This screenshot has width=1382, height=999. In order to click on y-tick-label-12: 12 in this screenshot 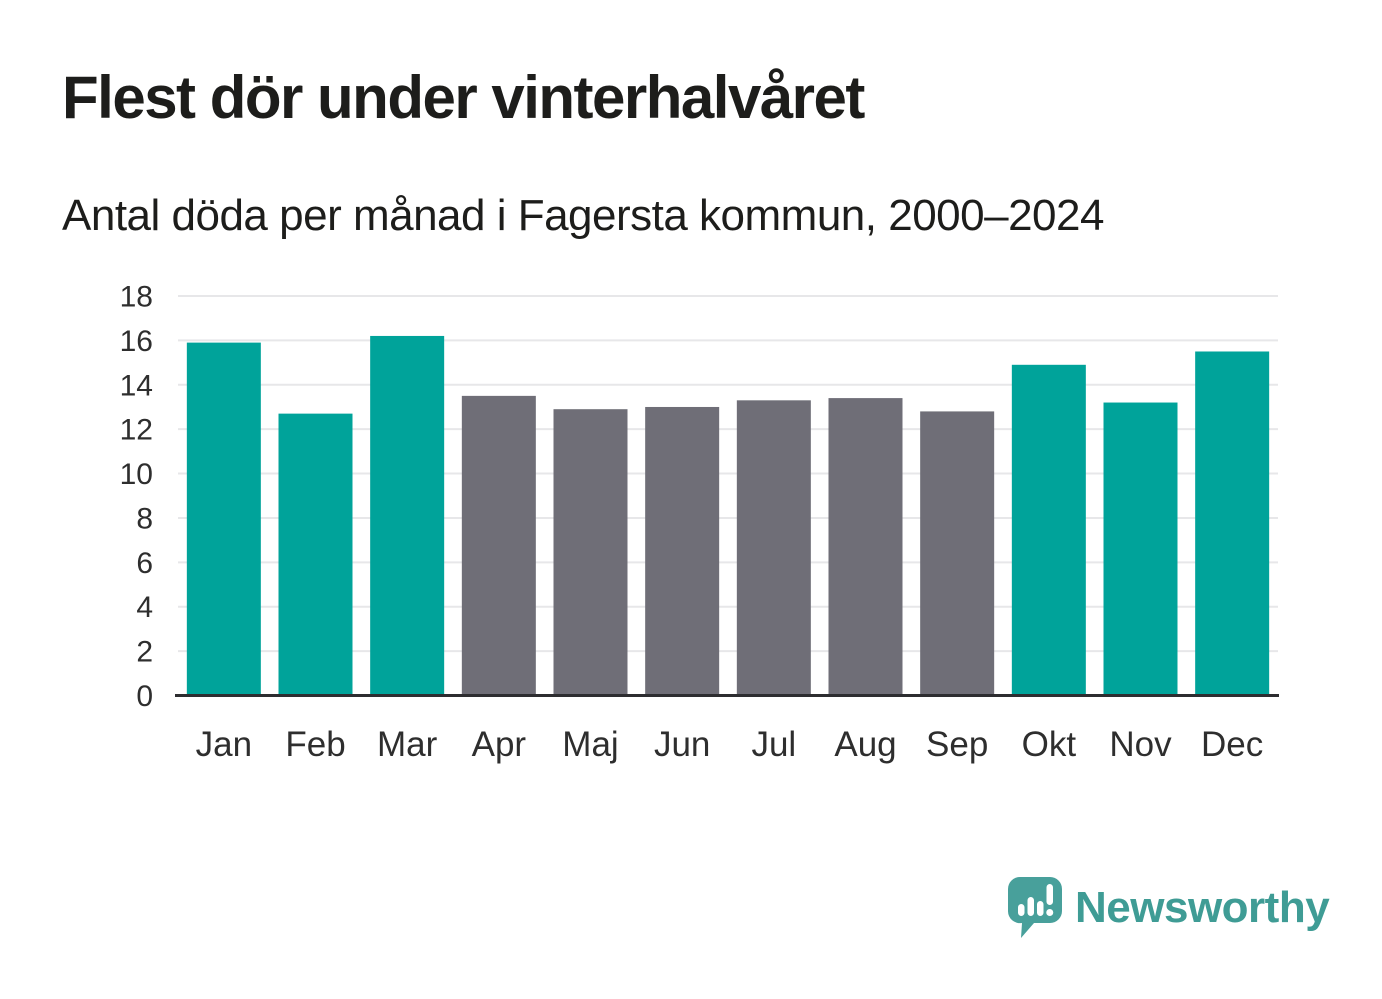, I will do `click(136, 430)`.